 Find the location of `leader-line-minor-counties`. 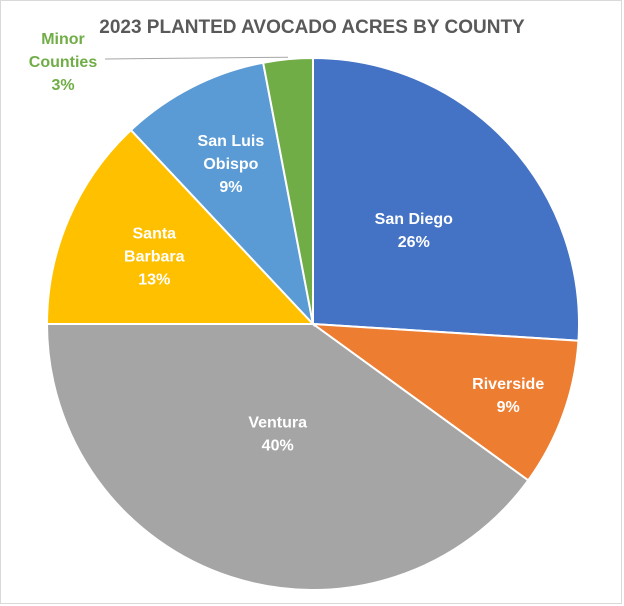

leader-line-minor-counties is located at coordinates (196, 58).